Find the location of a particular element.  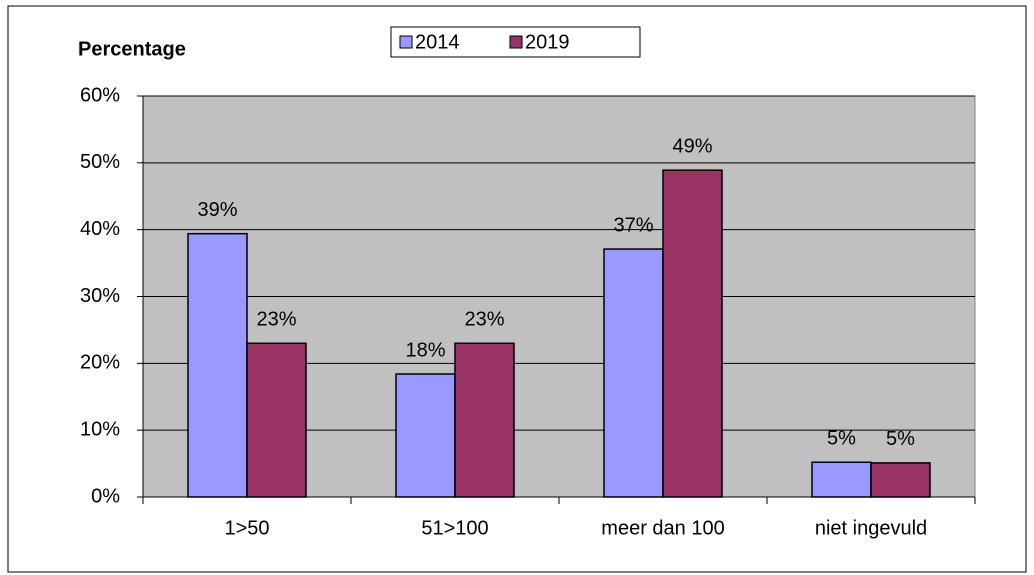

x-tick-label: niet ingevuld is located at coordinates (871, 528).